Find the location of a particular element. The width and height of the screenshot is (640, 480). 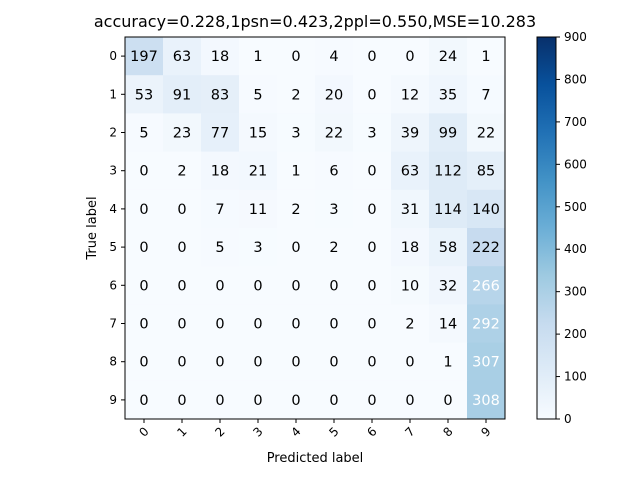

cell-value-r2-c9: 22 is located at coordinates (486, 134).